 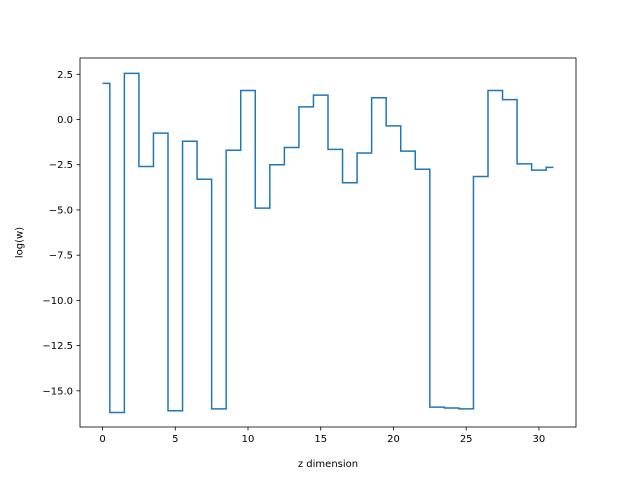 I want to click on y-tick-label: −10.0, so click(x=57, y=301).